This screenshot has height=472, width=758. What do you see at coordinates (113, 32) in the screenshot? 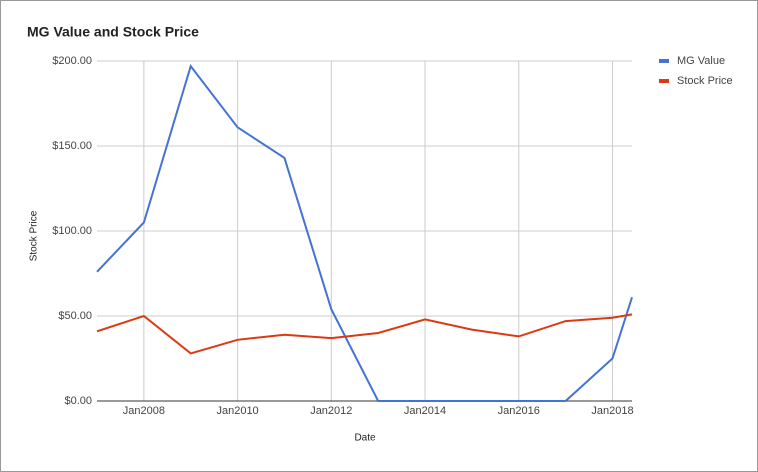
I see `chart-title: MG Value and Stock Price` at bounding box center [113, 32].